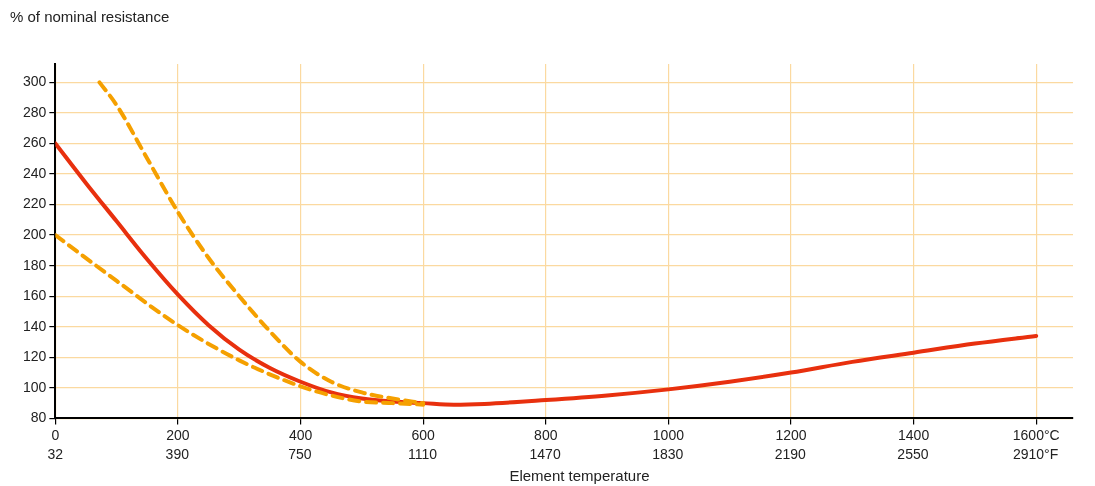 The height and width of the screenshot is (486, 1095). Describe the element at coordinates (423, 434) in the screenshot. I see `x-tick-label: 600` at that location.